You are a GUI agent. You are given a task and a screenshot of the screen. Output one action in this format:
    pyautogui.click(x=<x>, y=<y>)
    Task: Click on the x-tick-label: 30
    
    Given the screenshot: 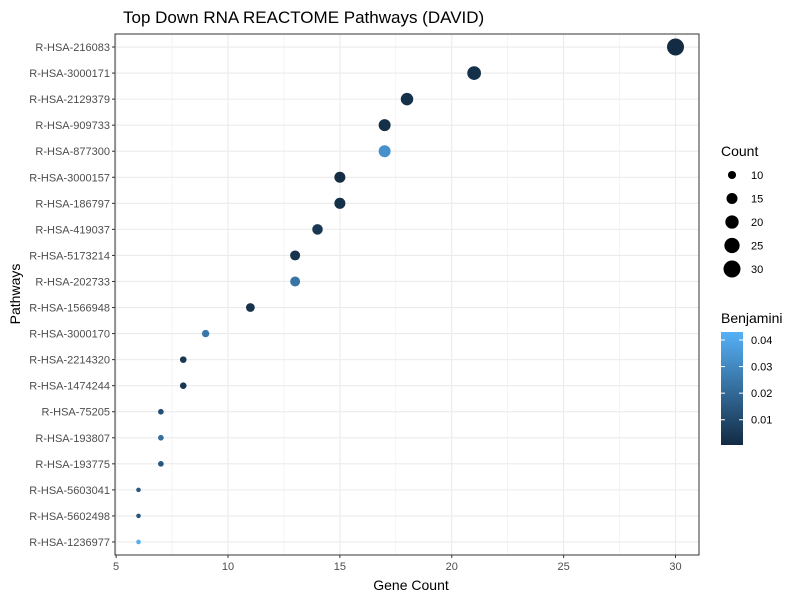 What is the action you would take?
    pyautogui.click(x=675, y=567)
    